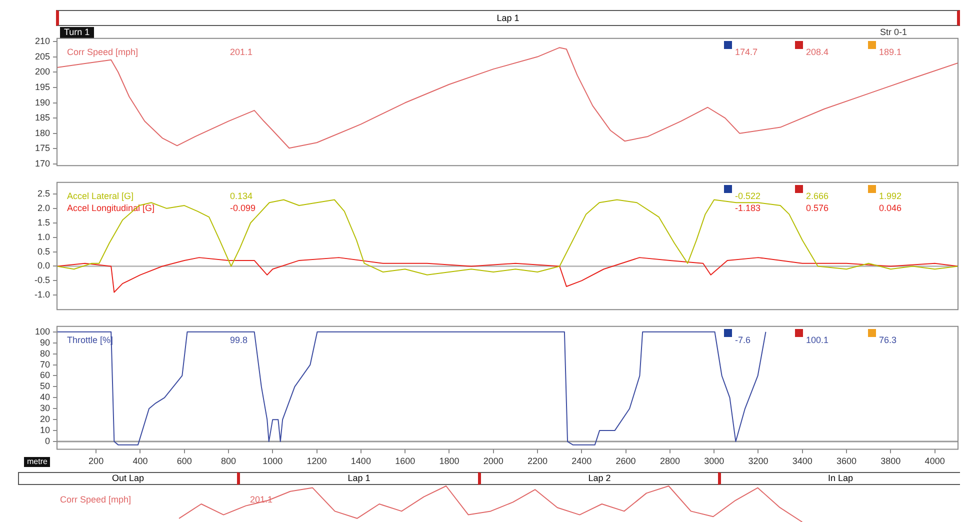 This screenshot has width=969, height=522. Describe the element at coordinates (934, 461) in the screenshot. I see `x-tick-label: 4000` at that location.